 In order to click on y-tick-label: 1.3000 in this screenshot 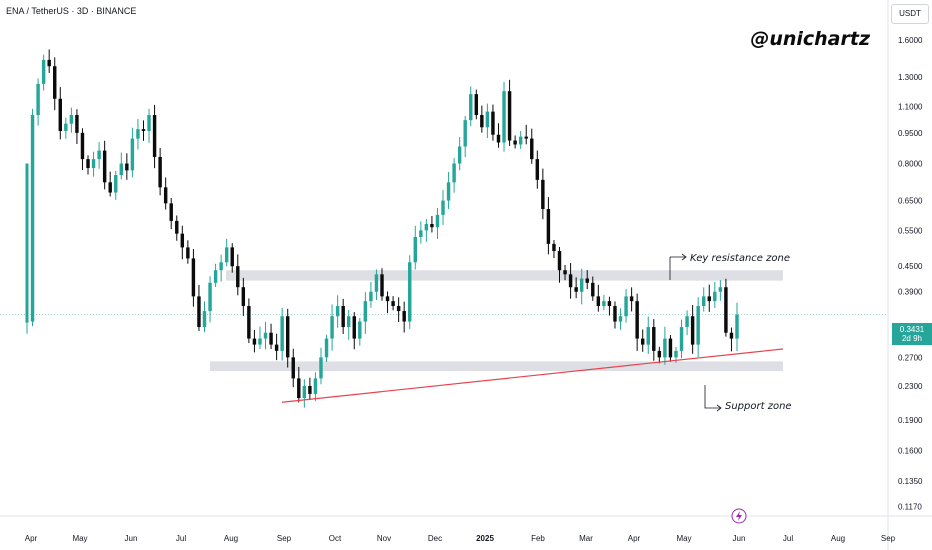, I will do `click(910, 77)`.